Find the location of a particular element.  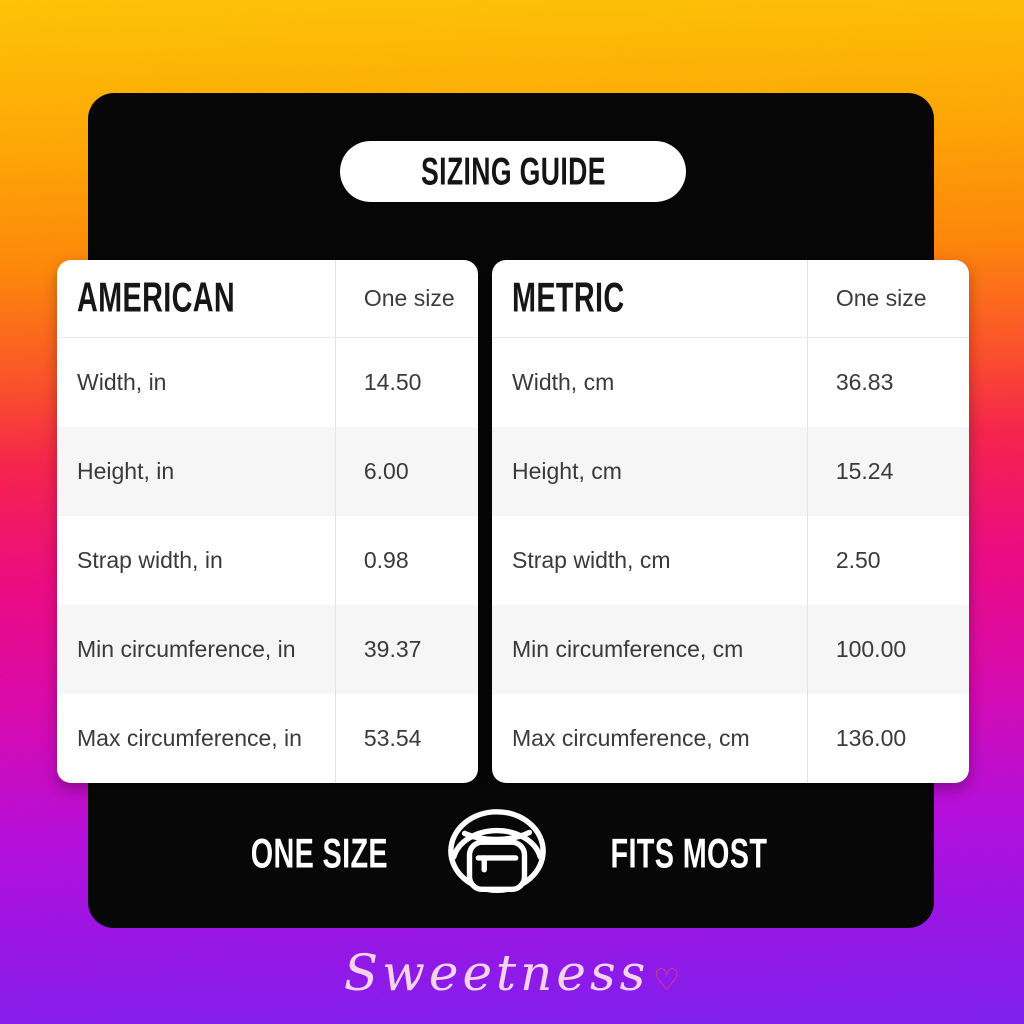

row-label: Height, in is located at coordinates (126, 471).